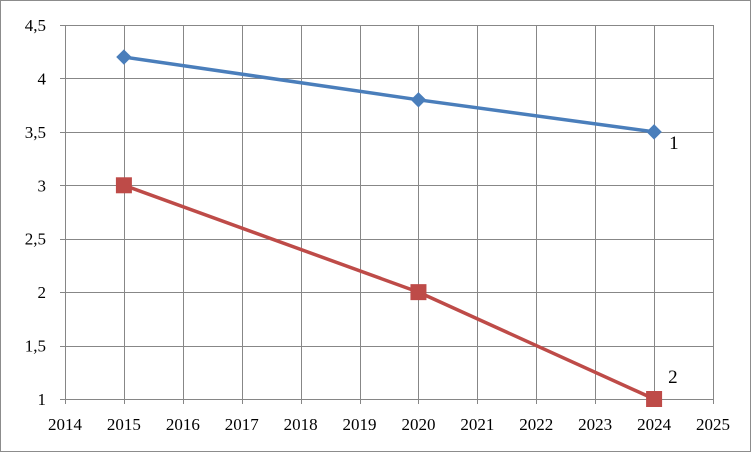 This screenshot has width=751, height=453. Describe the element at coordinates (654, 424) in the screenshot. I see `x-tick-label: 2024` at that location.